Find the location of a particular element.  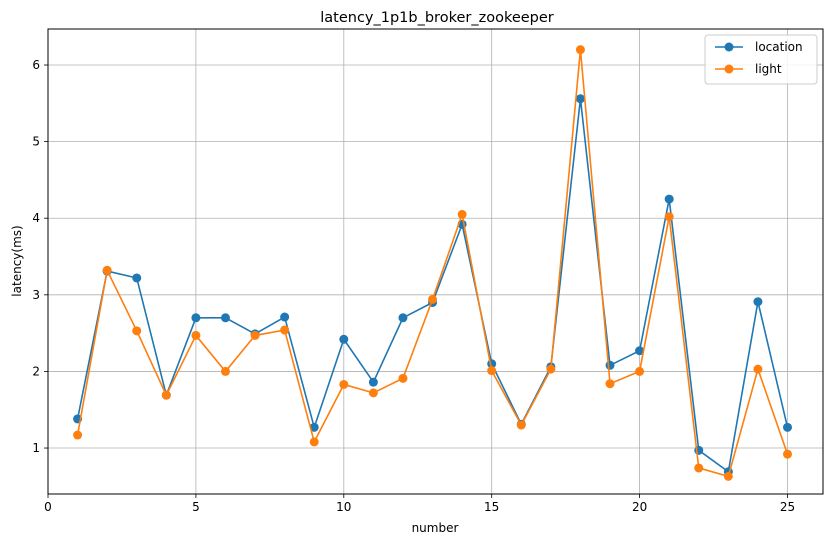

x-tick-label: 20 is located at coordinates (639, 507).